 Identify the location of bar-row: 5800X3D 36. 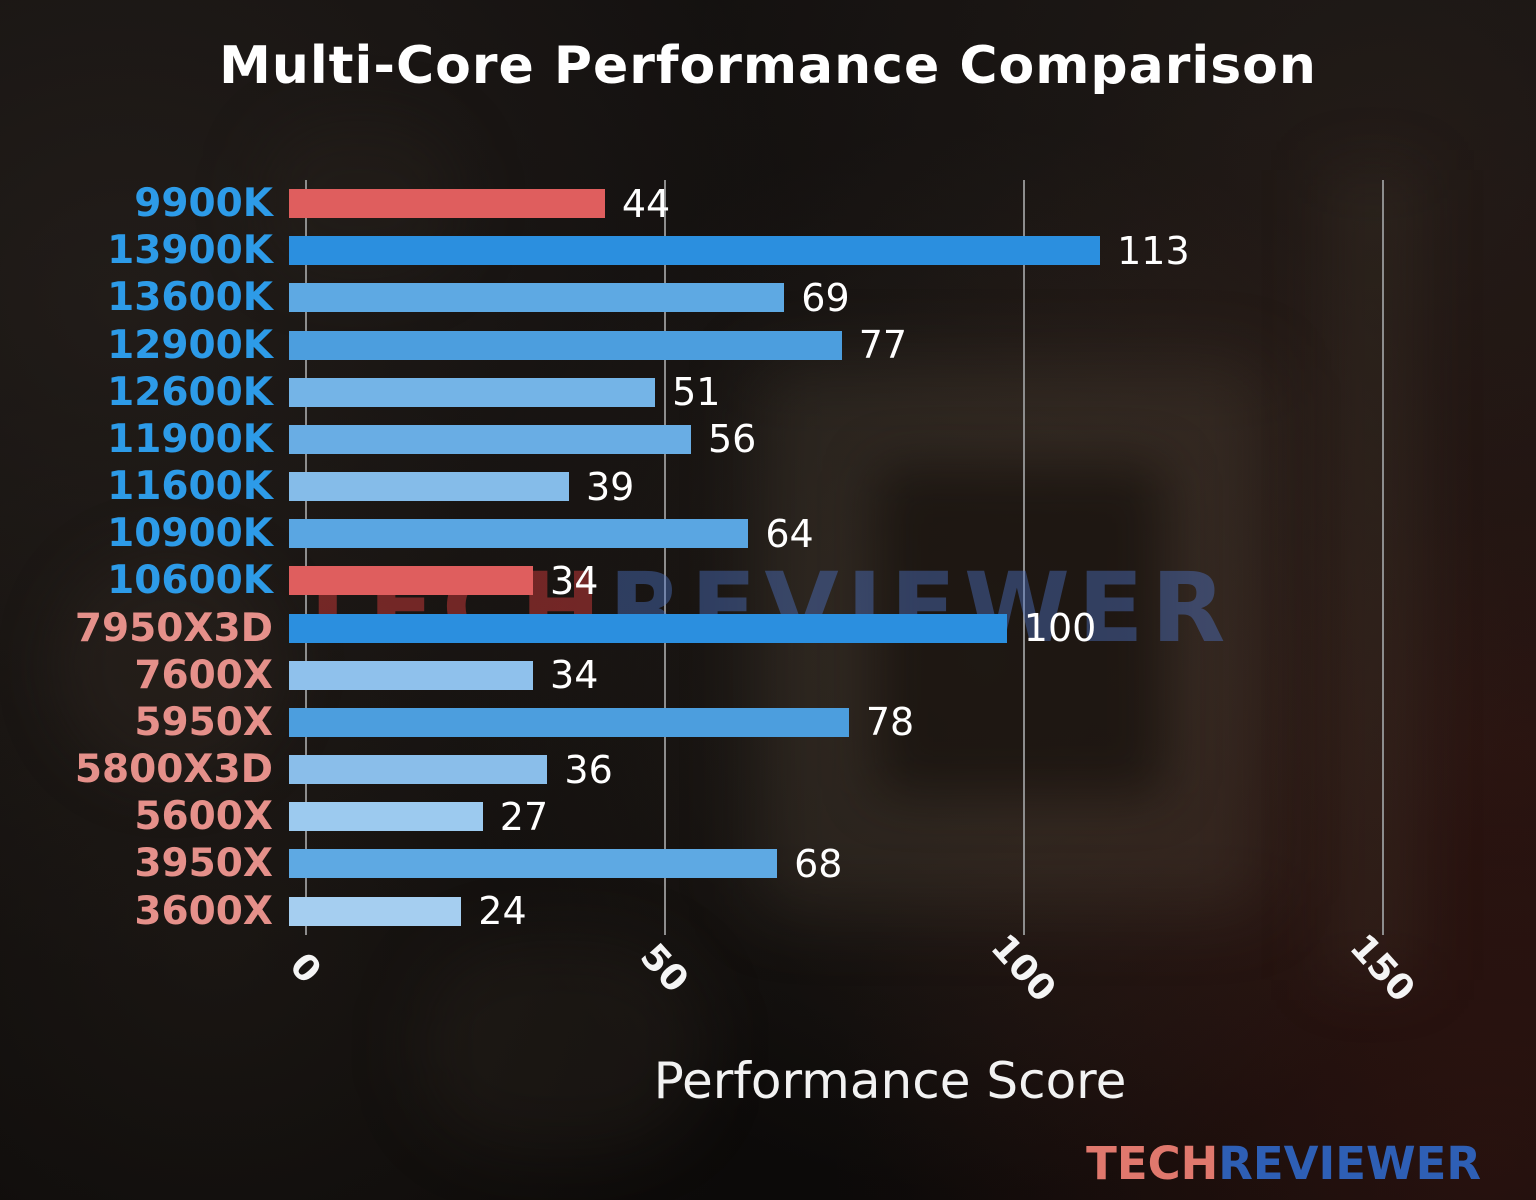
(768, 769).